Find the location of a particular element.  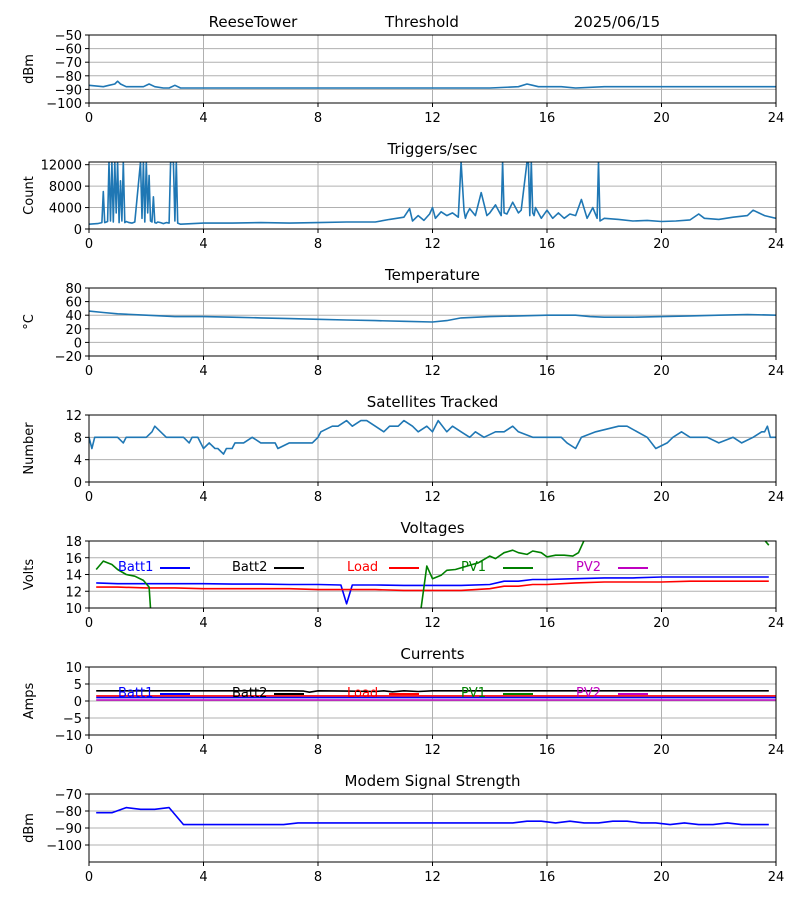

temperature-ytick-label: 40 is located at coordinates (73, 316).